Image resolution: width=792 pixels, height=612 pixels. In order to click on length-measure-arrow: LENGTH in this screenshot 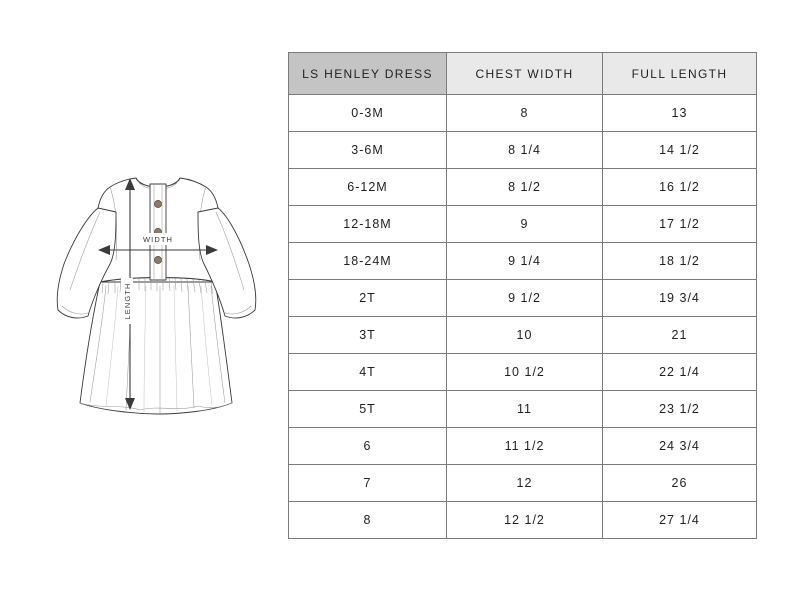, I will do `click(128, 294)`.